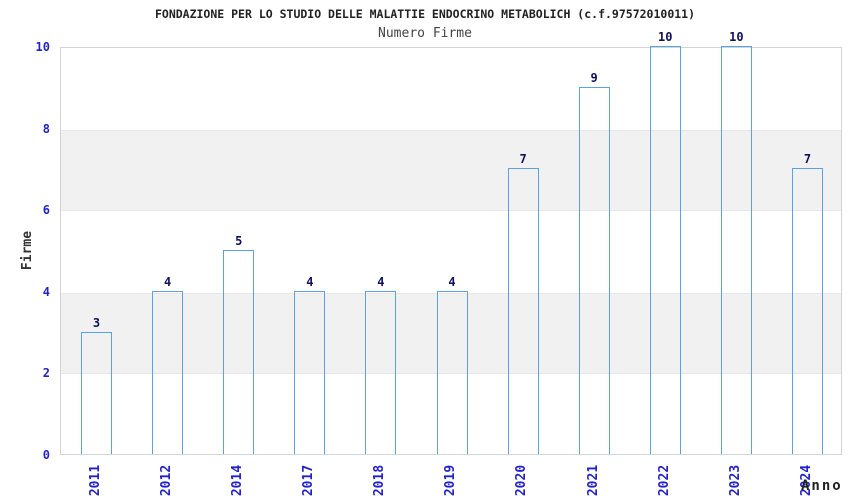 This screenshot has width=850, height=500. What do you see at coordinates (594, 77) in the screenshot?
I see `bar-value-label-2021: 9` at bounding box center [594, 77].